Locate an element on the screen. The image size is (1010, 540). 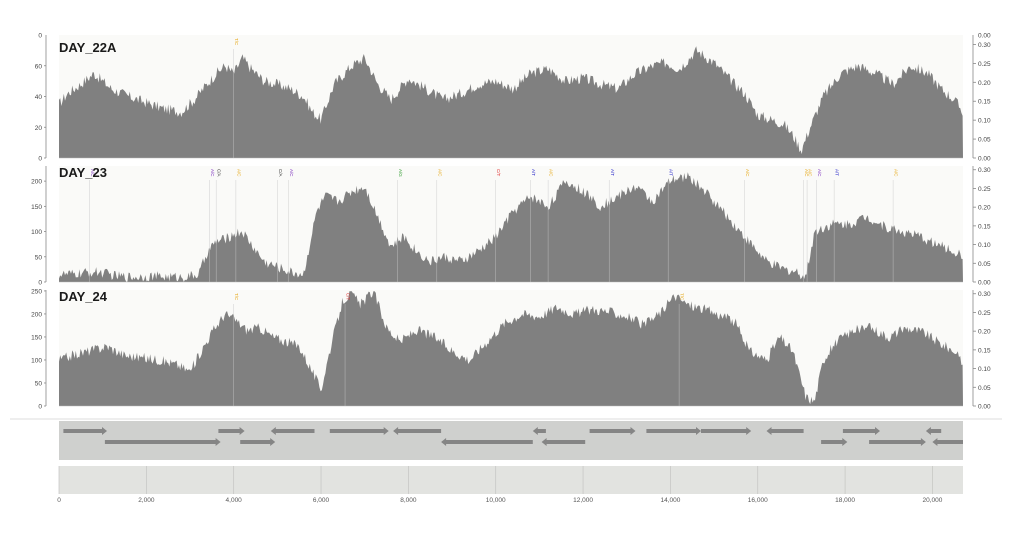
ruler-tick-label: 10,000 is located at coordinates (496, 500).